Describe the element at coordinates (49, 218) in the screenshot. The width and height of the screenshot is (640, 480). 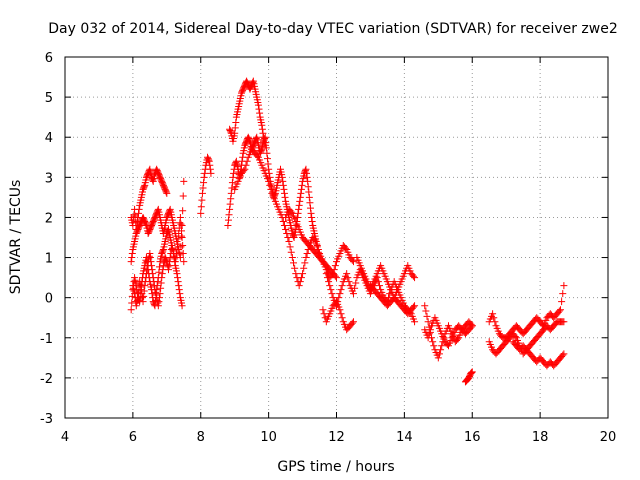
I see `y-tick-label: 2` at that location.